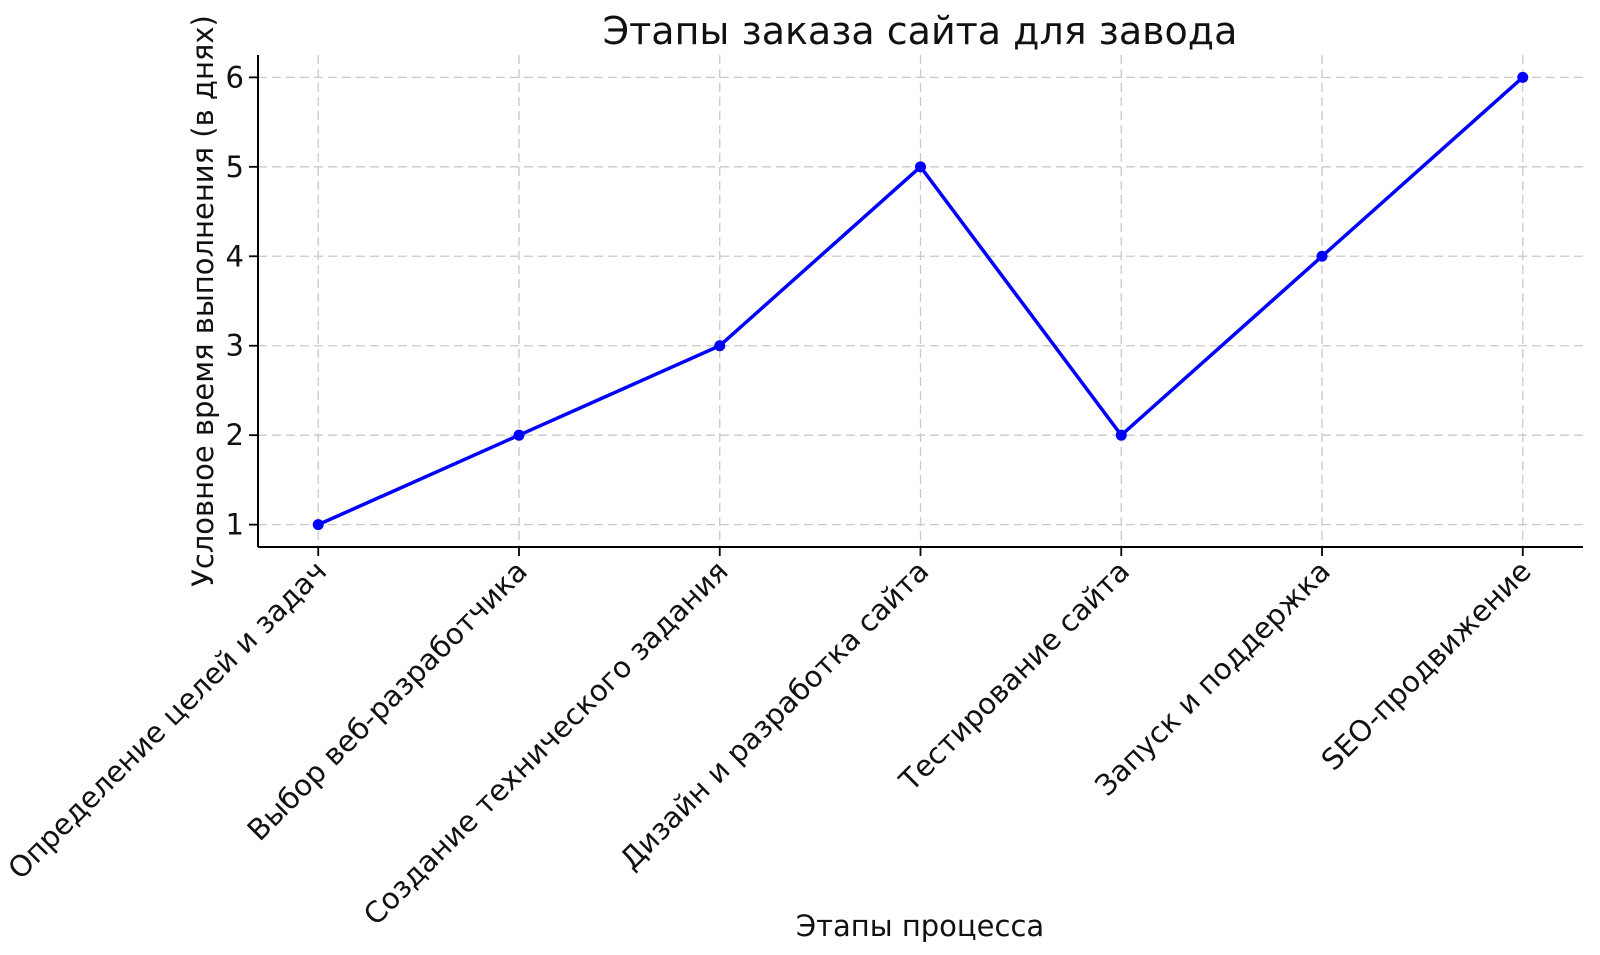  I want to click on x-tick-label: Тестирование сайта, so click(1014, 676).